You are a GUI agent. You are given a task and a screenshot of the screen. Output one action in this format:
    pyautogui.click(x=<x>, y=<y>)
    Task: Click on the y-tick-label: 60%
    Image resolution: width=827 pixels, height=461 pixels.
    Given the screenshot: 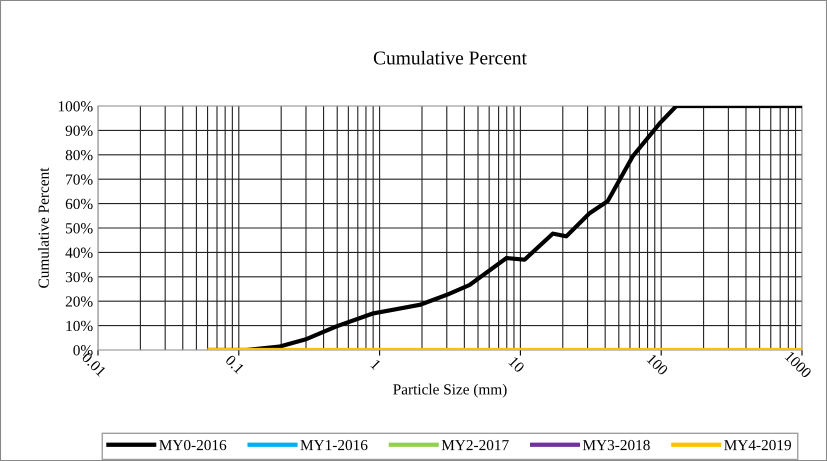 What is the action you would take?
    pyautogui.click(x=79, y=204)
    